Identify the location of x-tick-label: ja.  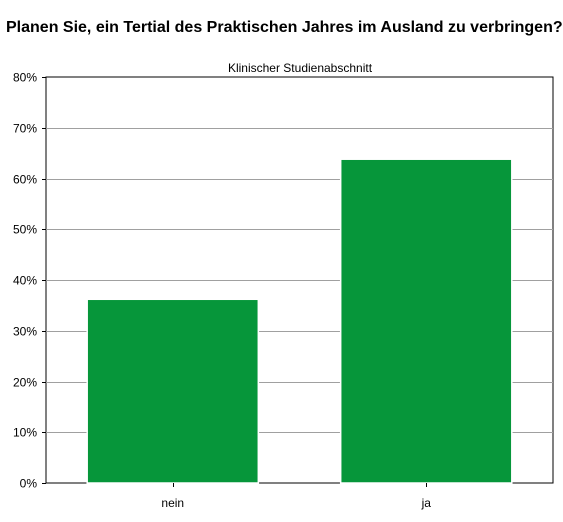
(426, 503).